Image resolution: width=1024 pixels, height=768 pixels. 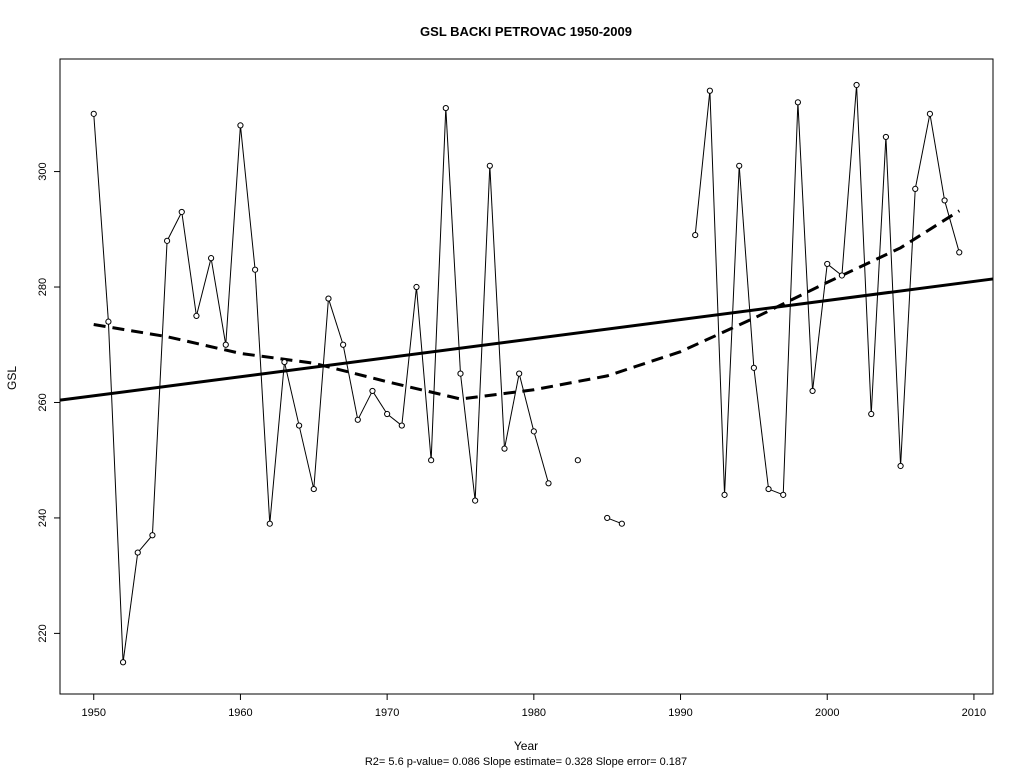 I want to click on y-axis-title: GSL, so click(x=12, y=378).